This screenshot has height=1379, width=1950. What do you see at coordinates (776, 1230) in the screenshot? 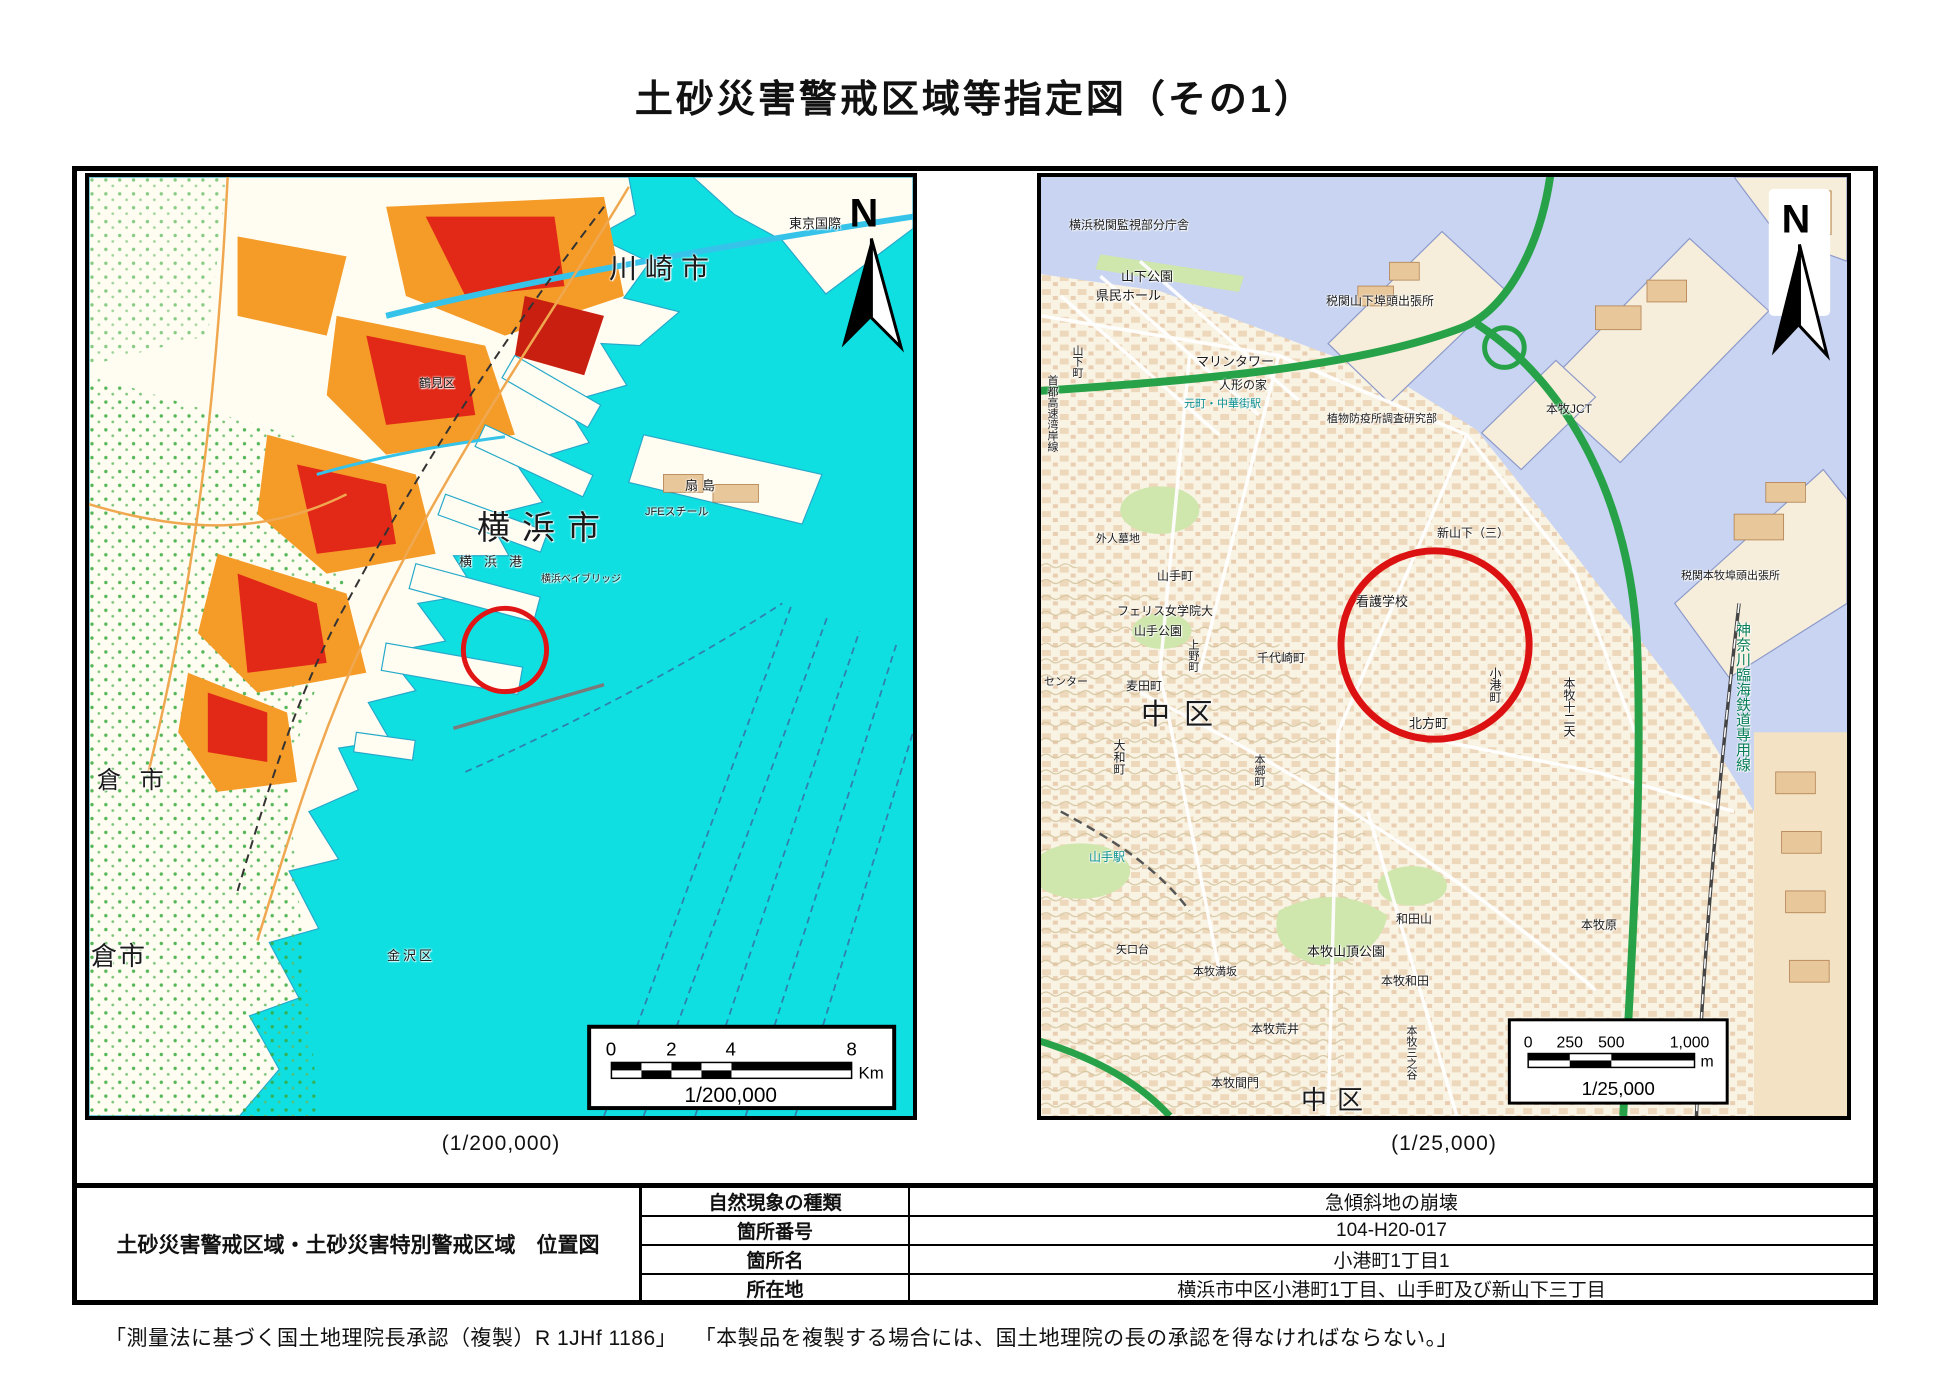
I see `row-header-site-number: 箇所番号` at bounding box center [776, 1230].